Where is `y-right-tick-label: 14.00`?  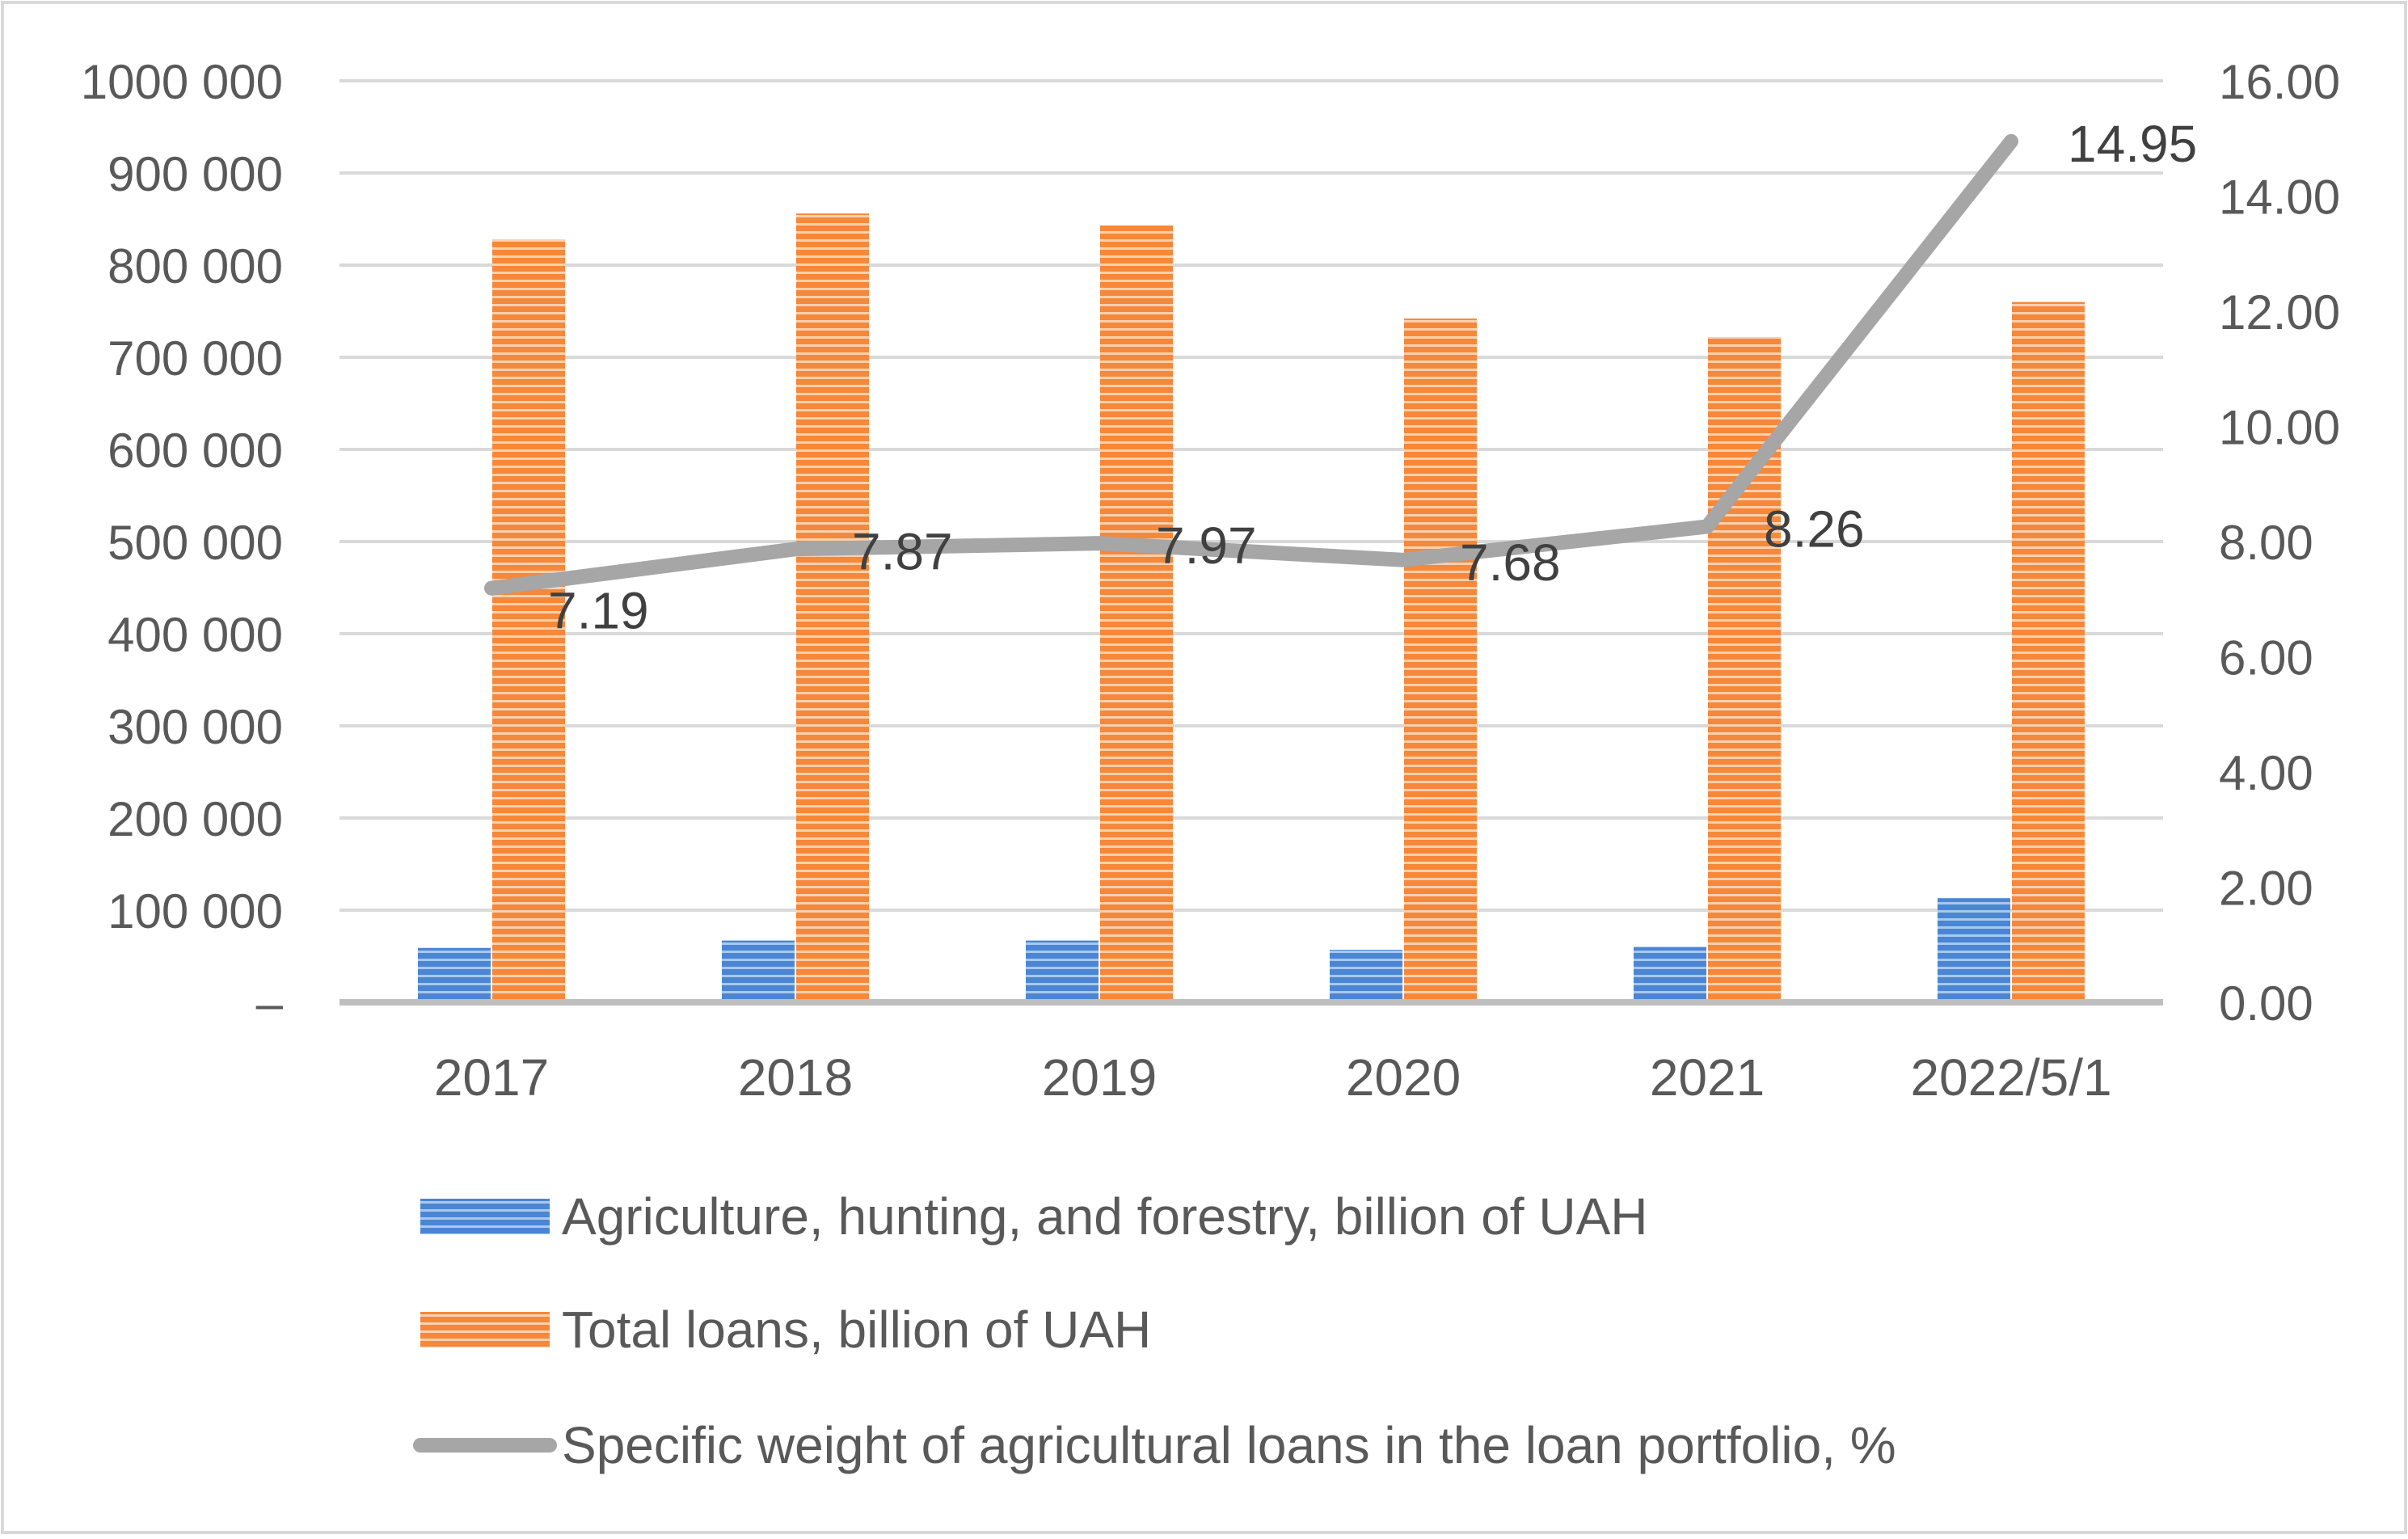
y-right-tick-label: 14.00 is located at coordinates (2279, 198).